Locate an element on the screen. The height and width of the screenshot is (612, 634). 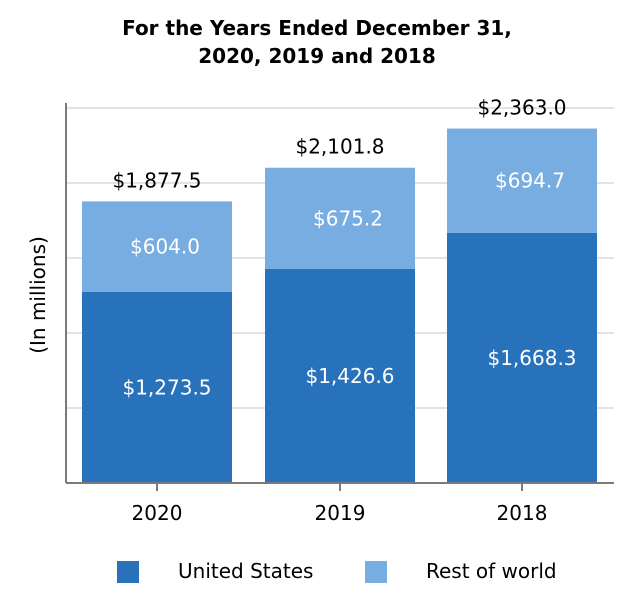
x-tick-label: 2018 is located at coordinates (522, 513).